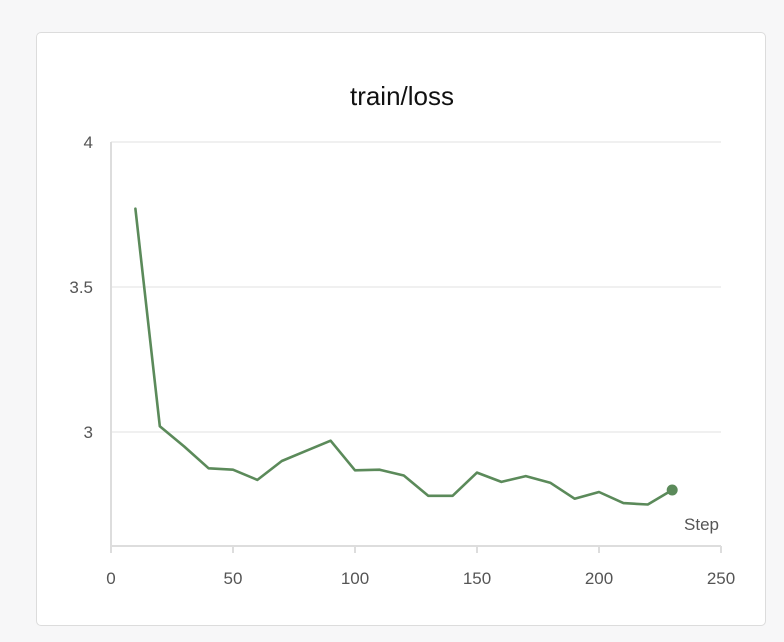 The image size is (784, 642). What do you see at coordinates (402, 96) in the screenshot?
I see `chart-title: train/loss` at bounding box center [402, 96].